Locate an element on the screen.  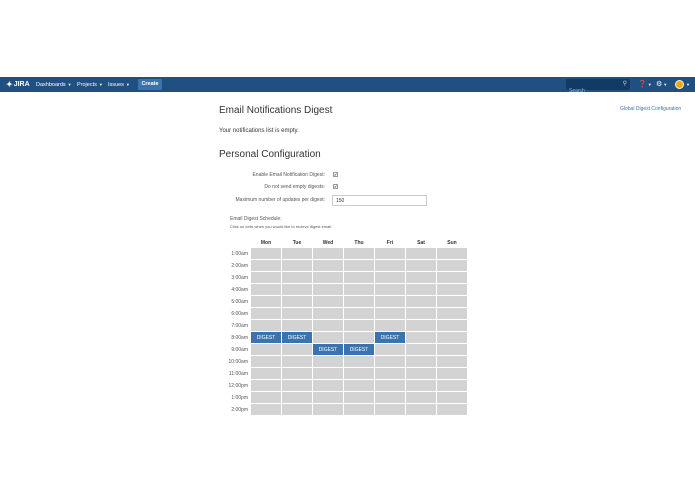
nav-issues: Issues ▼ is located at coordinates (119, 84).